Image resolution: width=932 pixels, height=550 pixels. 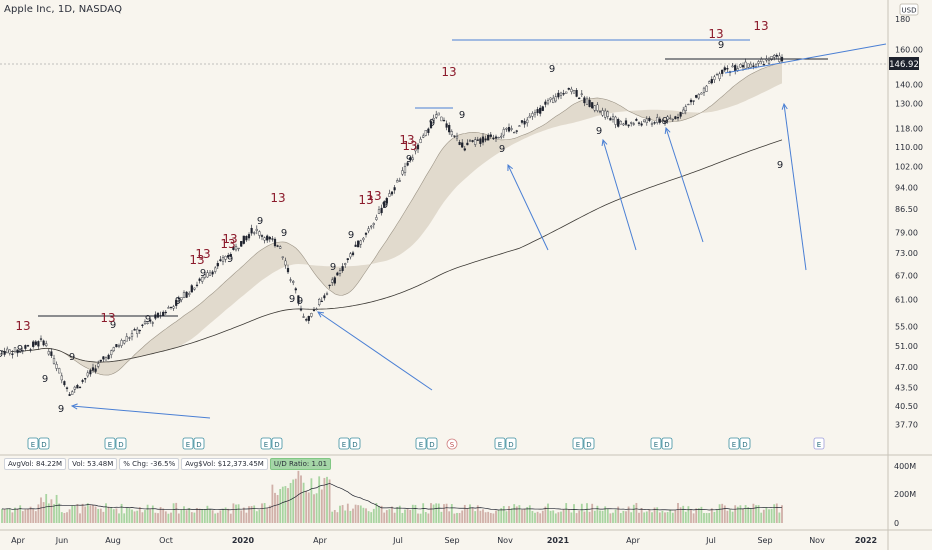 I want to click on earnings-marker: E, so click(x=734, y=443).